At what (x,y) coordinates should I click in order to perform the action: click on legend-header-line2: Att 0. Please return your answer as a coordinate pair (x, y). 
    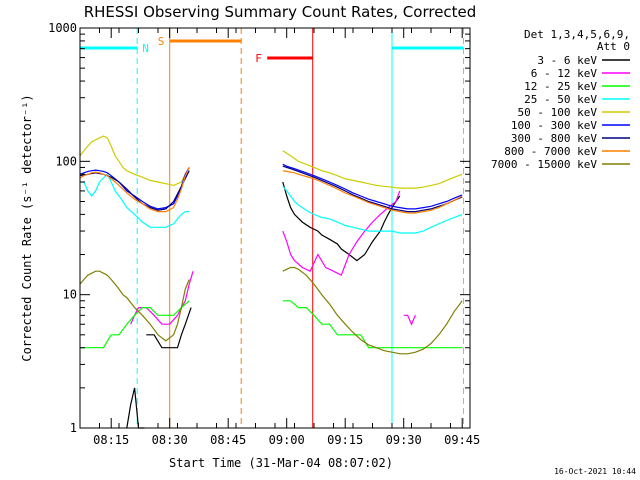
    Looking at the image, I should click on (613, 46).